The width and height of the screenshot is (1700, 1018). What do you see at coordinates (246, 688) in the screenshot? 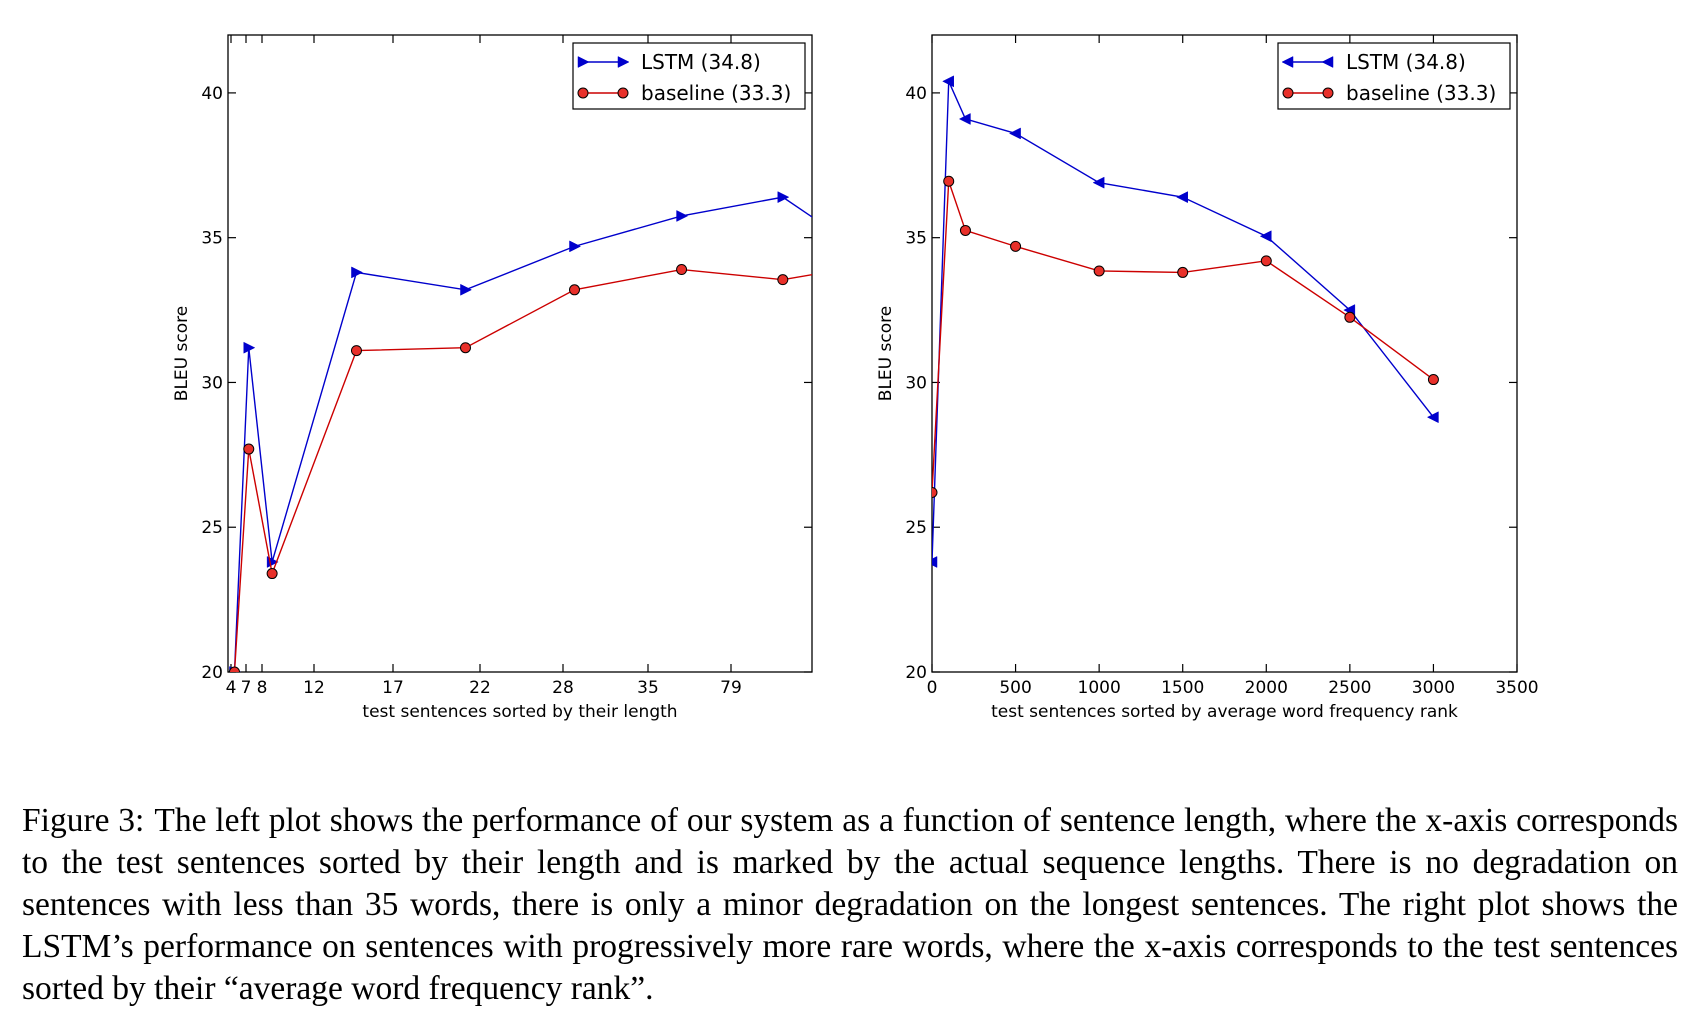
I see `x-tick-label: 7` at bounding box center [246, 688].